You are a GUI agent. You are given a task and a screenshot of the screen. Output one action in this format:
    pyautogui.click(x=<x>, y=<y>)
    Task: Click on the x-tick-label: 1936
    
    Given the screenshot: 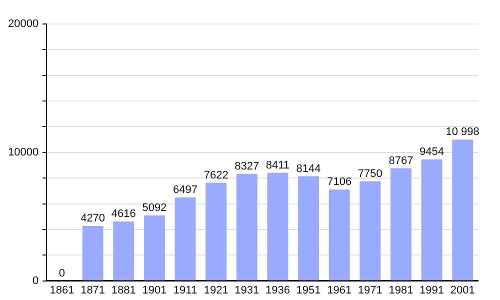 What is the action you would take?
    pyautogui.click(x=277, y=290)
    